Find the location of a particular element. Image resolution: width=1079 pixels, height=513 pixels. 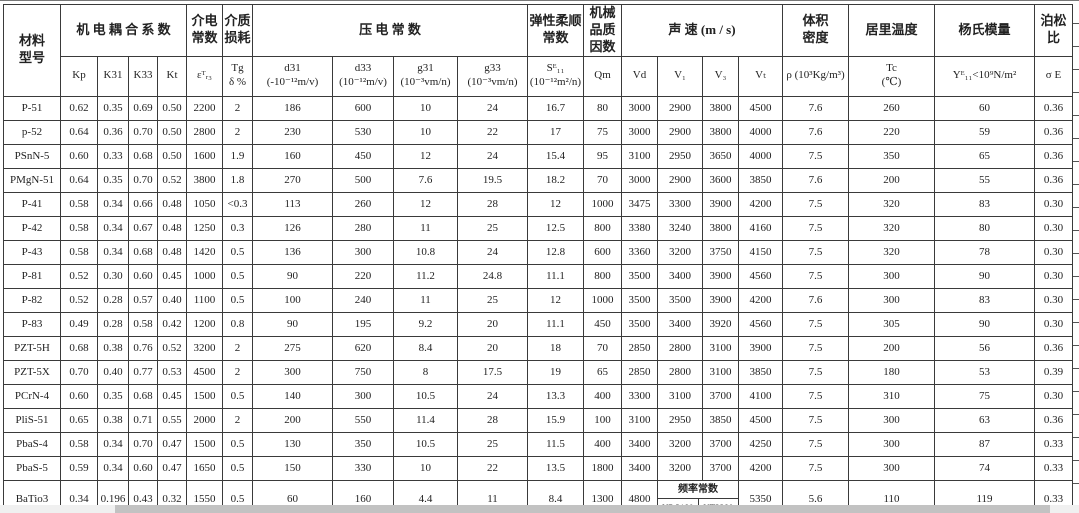

value-cell: 0.35 is located at coordinates (113, 108).